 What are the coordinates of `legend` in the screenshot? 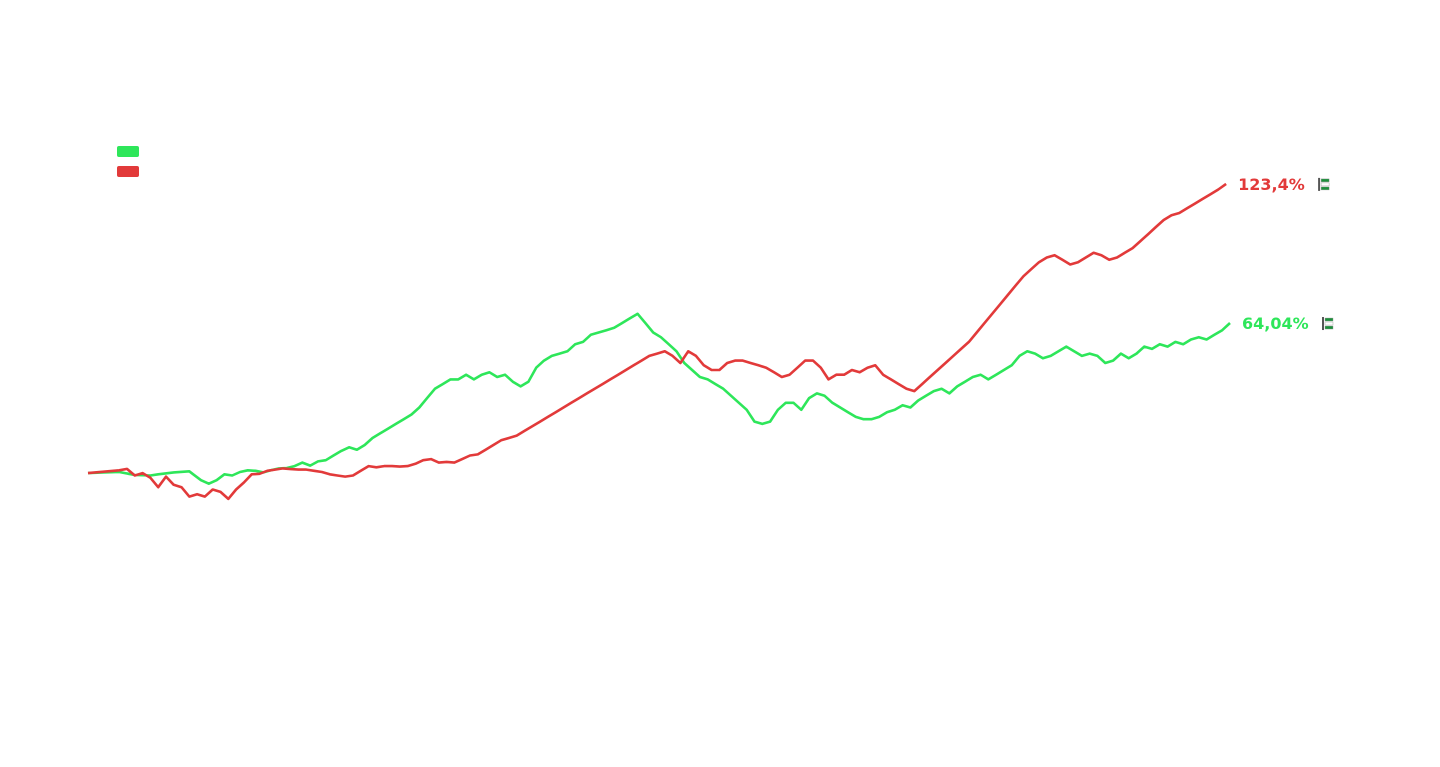 It's located at (128, 161).